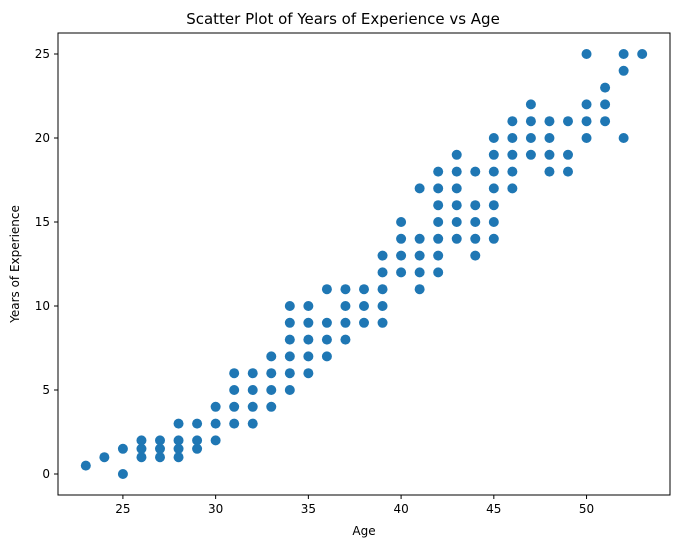 This screenshot has height=547, width=686. What do you see at coordinates (42, 222) in the screenshot?
I see `y-tick-label: 15` at bounding box center [42, 222].